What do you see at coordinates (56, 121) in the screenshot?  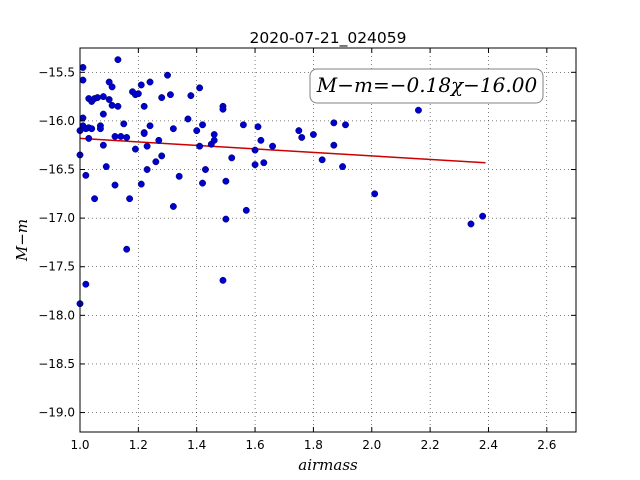 I see `y-tick-label: −16.0` at bounding box center [56, 121].